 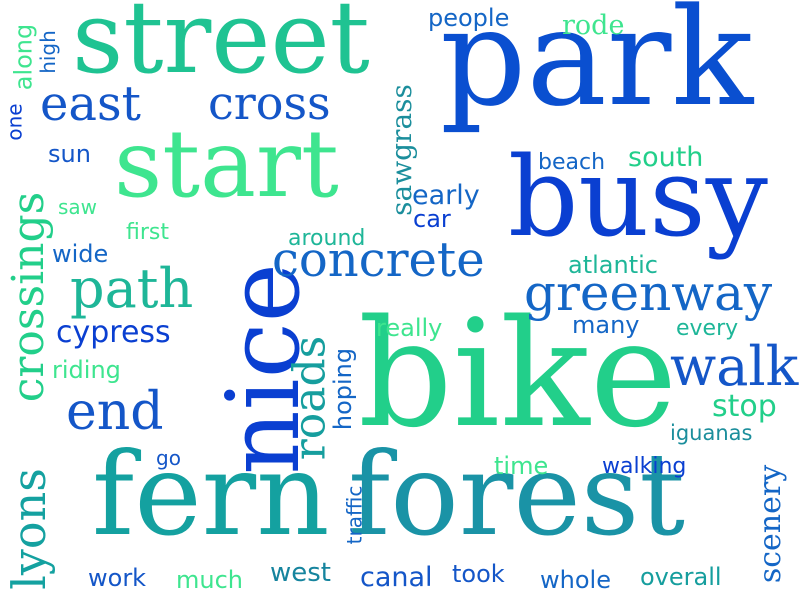 What do you see at coordinates (648, 293) in the screenshot?
I see `word-greenway: greenway` at bounding box center [648, 293].